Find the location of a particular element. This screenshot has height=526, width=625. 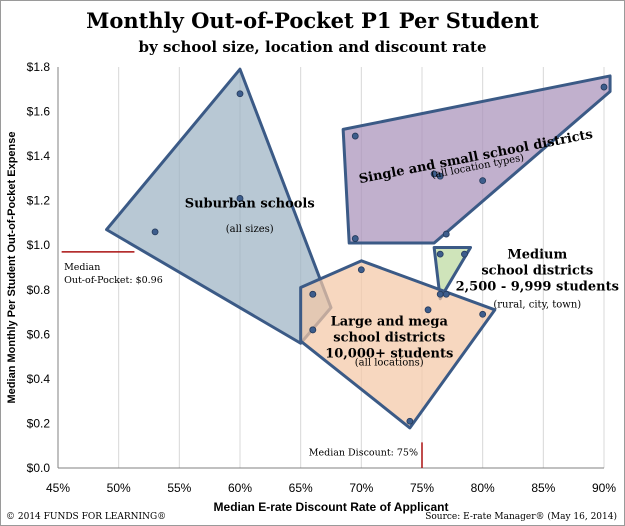

y-tick-label: $1.2 is located at coordinates (39, 201).